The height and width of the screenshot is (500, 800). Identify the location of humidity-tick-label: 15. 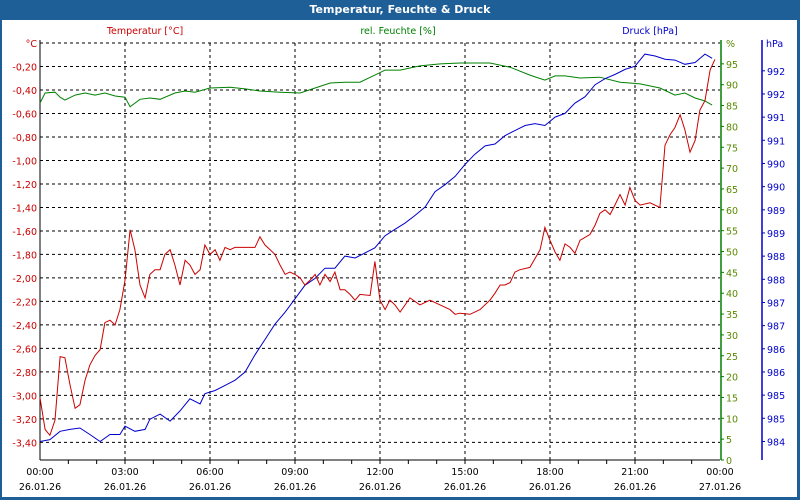
(732, 398).